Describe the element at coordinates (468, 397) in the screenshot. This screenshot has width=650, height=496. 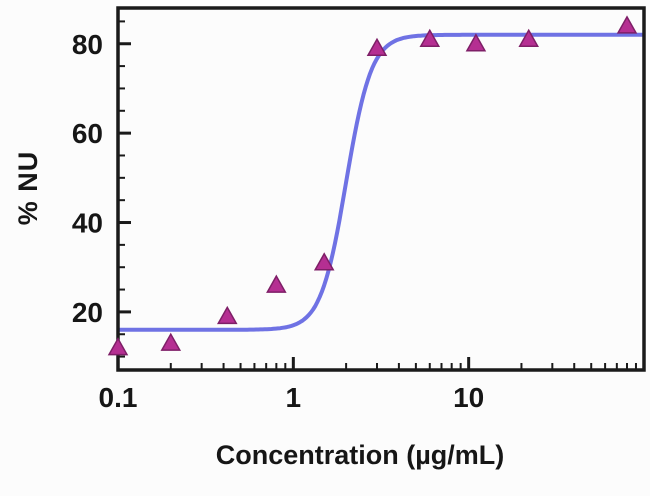
I see `x-tick-label: 10` at that location.